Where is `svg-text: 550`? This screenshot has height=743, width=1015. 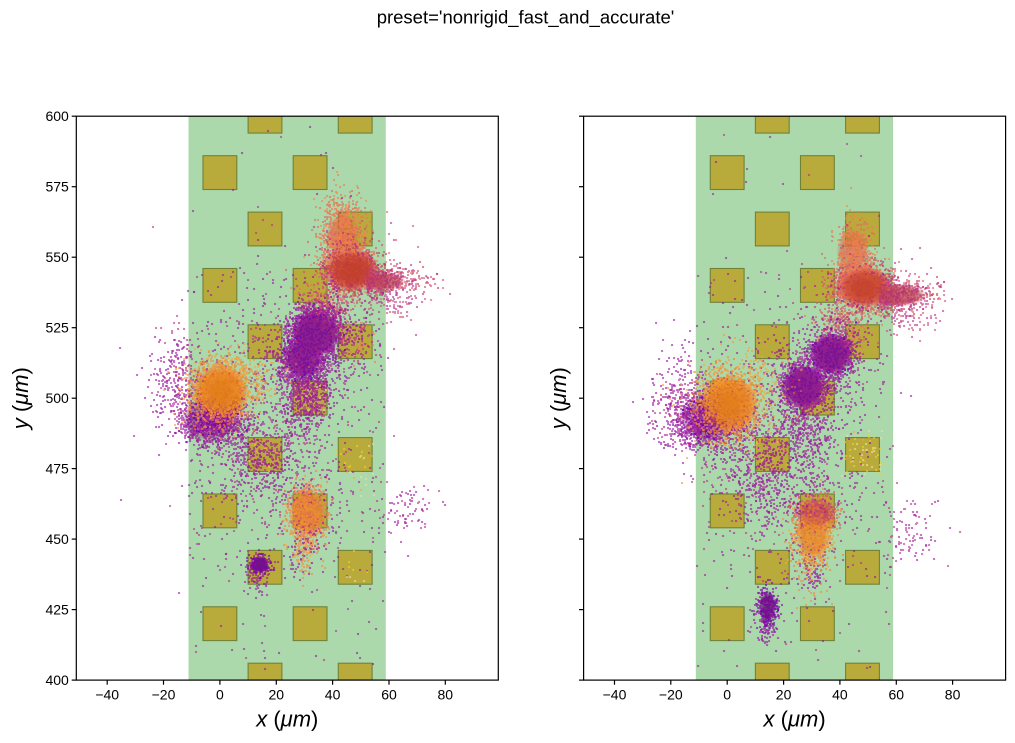 svg-text: 550 is located at coordinates (57, 257).